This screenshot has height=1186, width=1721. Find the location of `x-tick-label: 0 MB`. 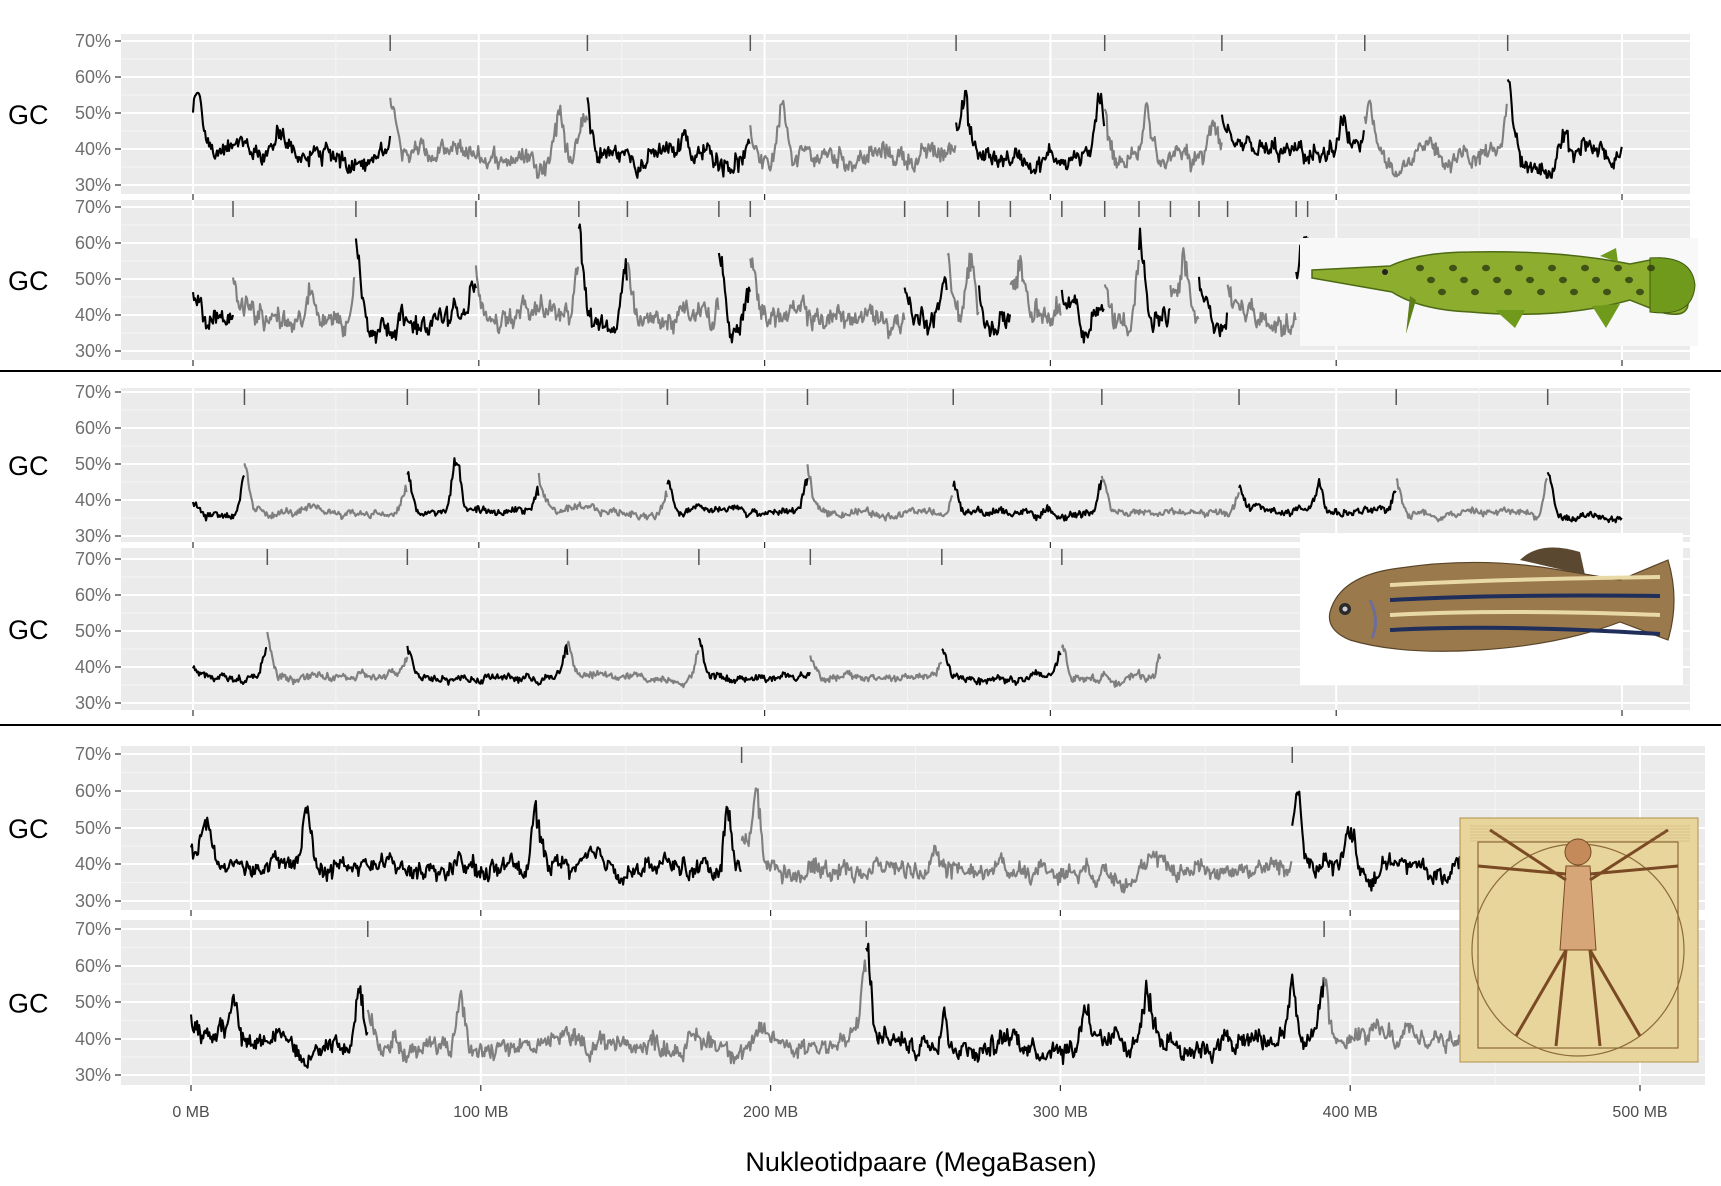

x-tick-label: 0 MB is located at coordinates (190, 1112).